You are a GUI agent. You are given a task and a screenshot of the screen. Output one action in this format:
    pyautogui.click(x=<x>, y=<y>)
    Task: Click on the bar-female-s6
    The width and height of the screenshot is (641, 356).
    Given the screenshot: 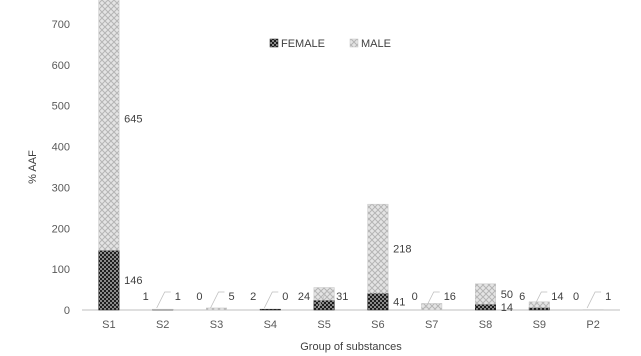 What is the action you would take?
    pyautogui.click(x=378, y=301)
    